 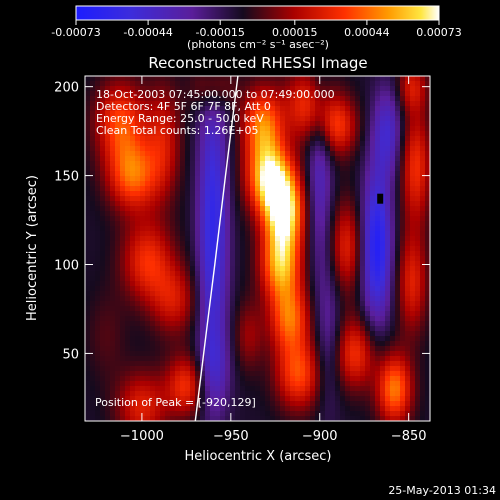 I want to click on y-tick-label: 50, so click(x=70, y=354).